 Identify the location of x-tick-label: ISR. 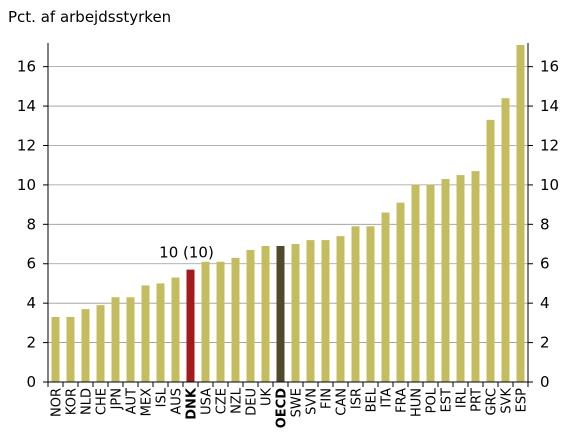
(357, 398).